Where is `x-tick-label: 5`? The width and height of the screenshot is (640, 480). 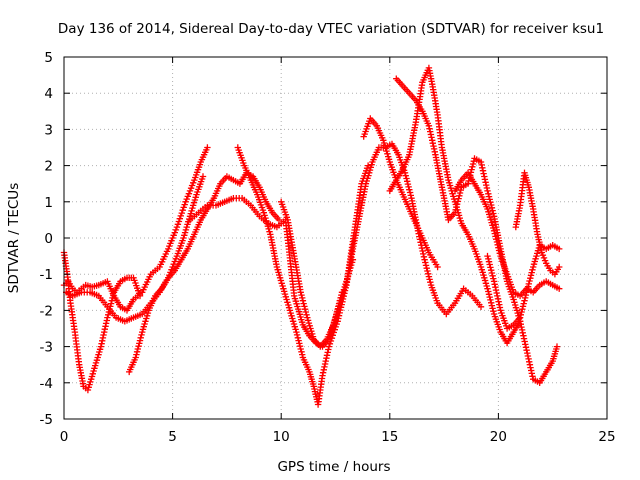 x-tick-label: 5 is located at coordinates (172, 437).